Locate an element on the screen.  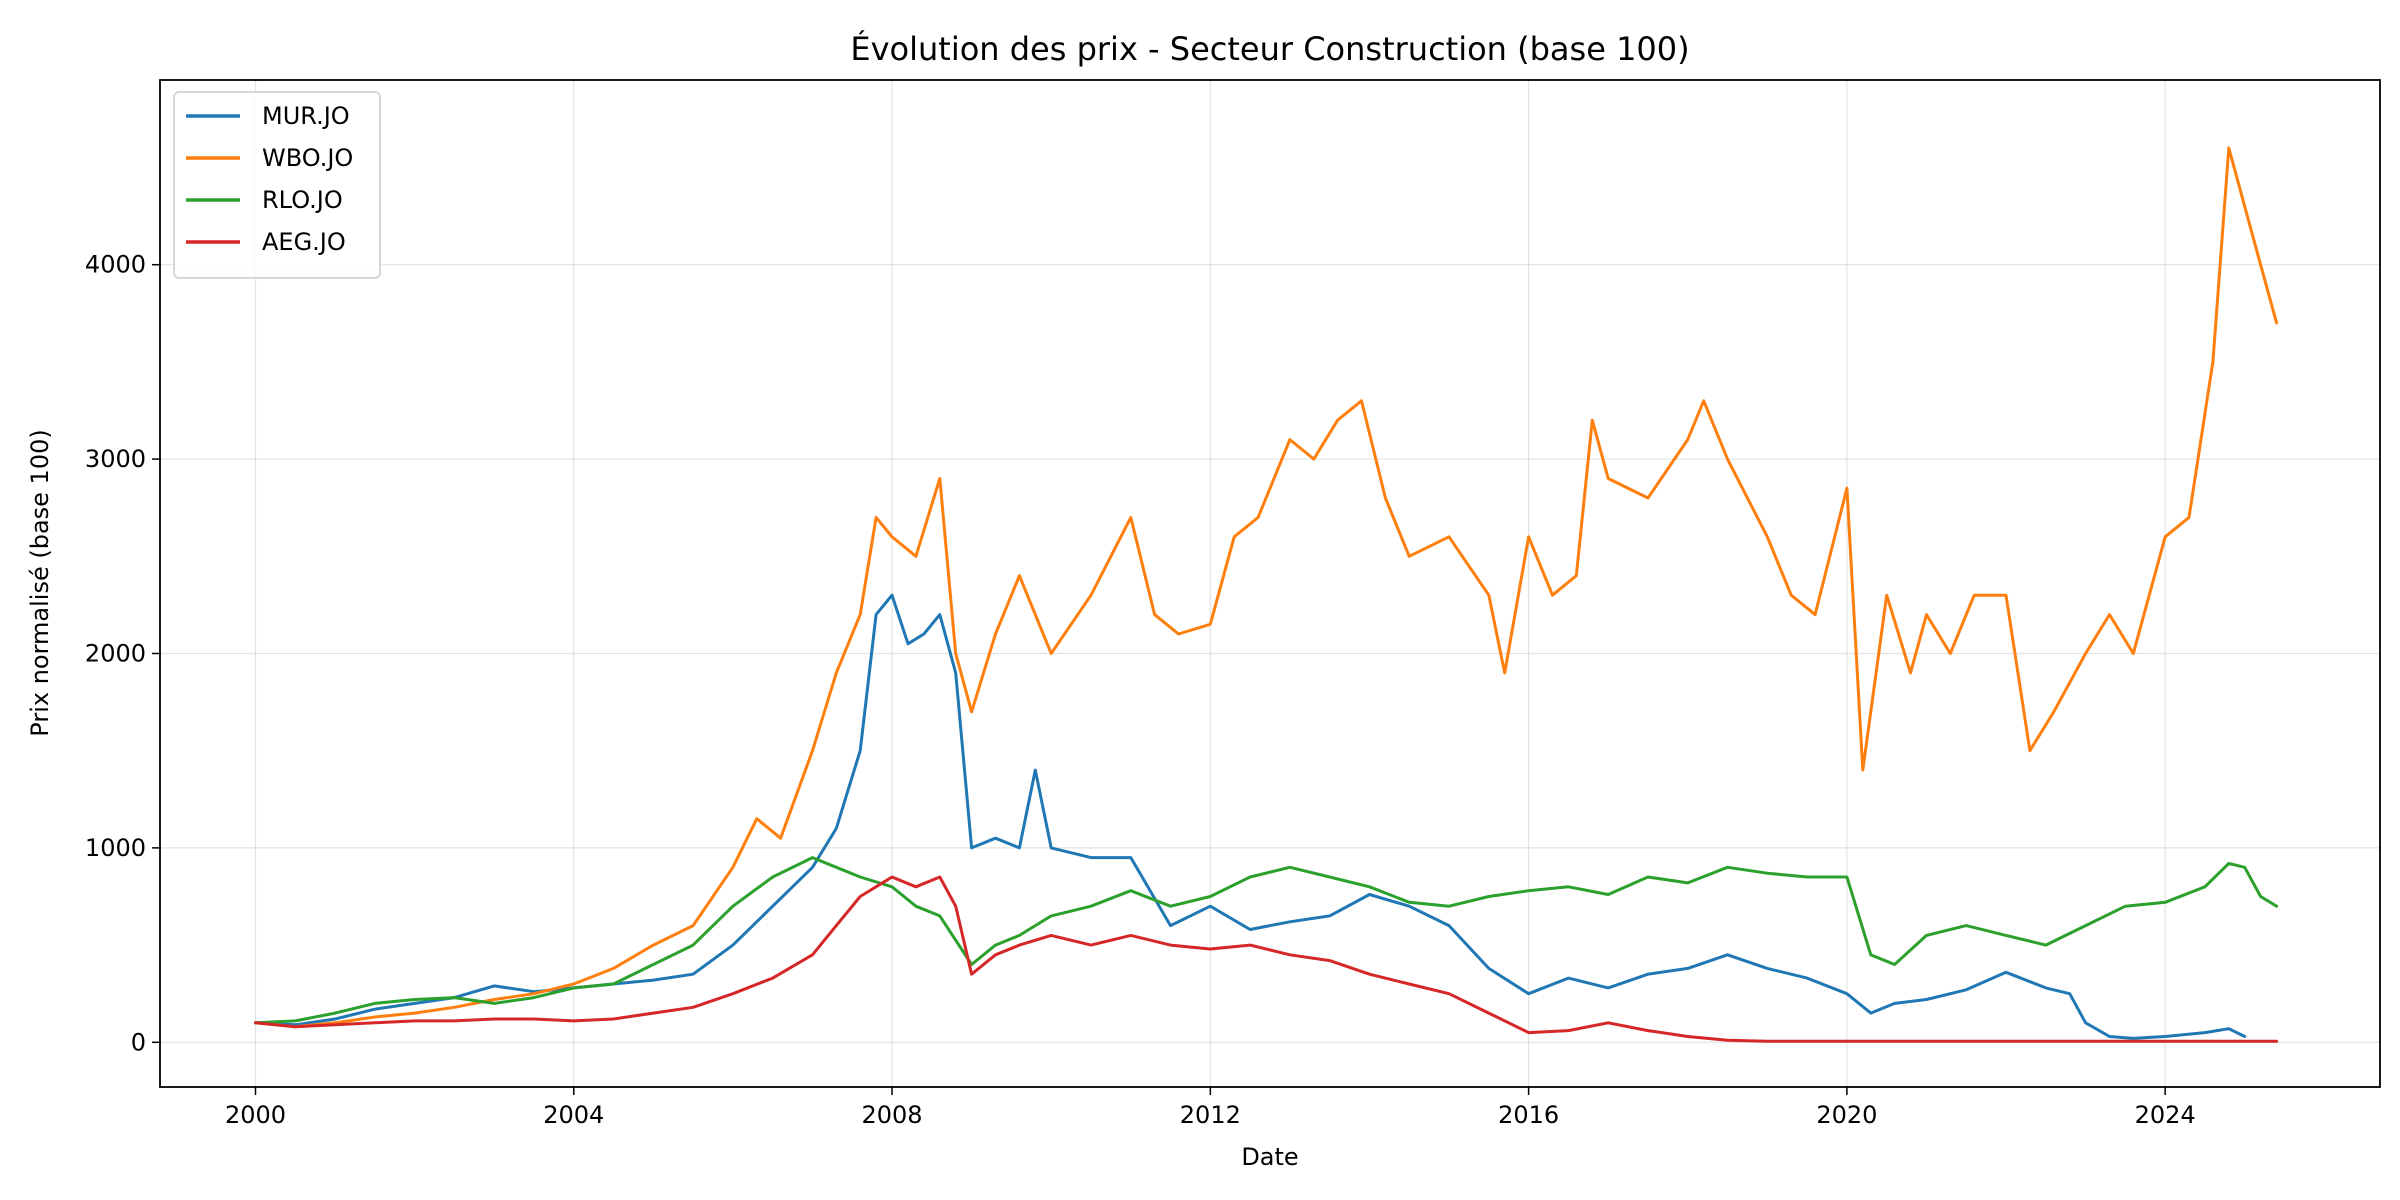
y-tick-label: 4000 is located at coordinates (115, 265).